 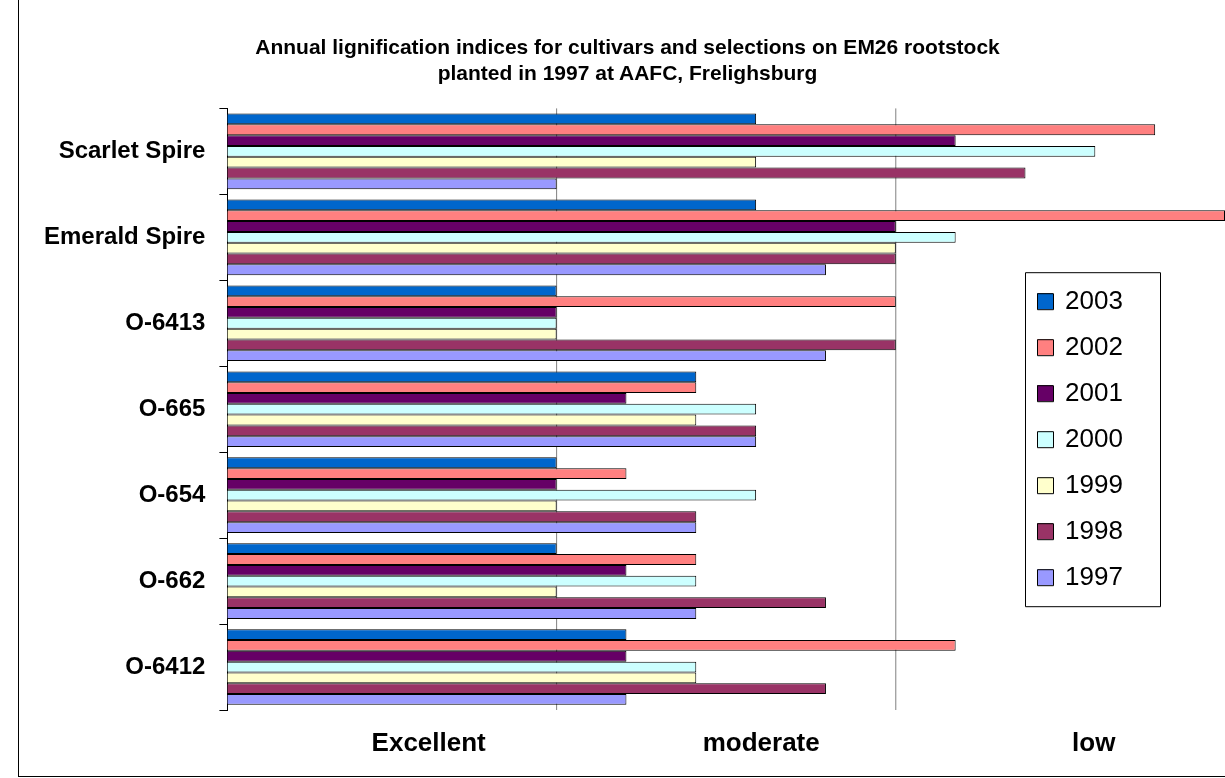 What do you see at coordinates (1094, 576) in the screenshot?
I see `legend-label: 1997` at bounding box center [1094, 576].